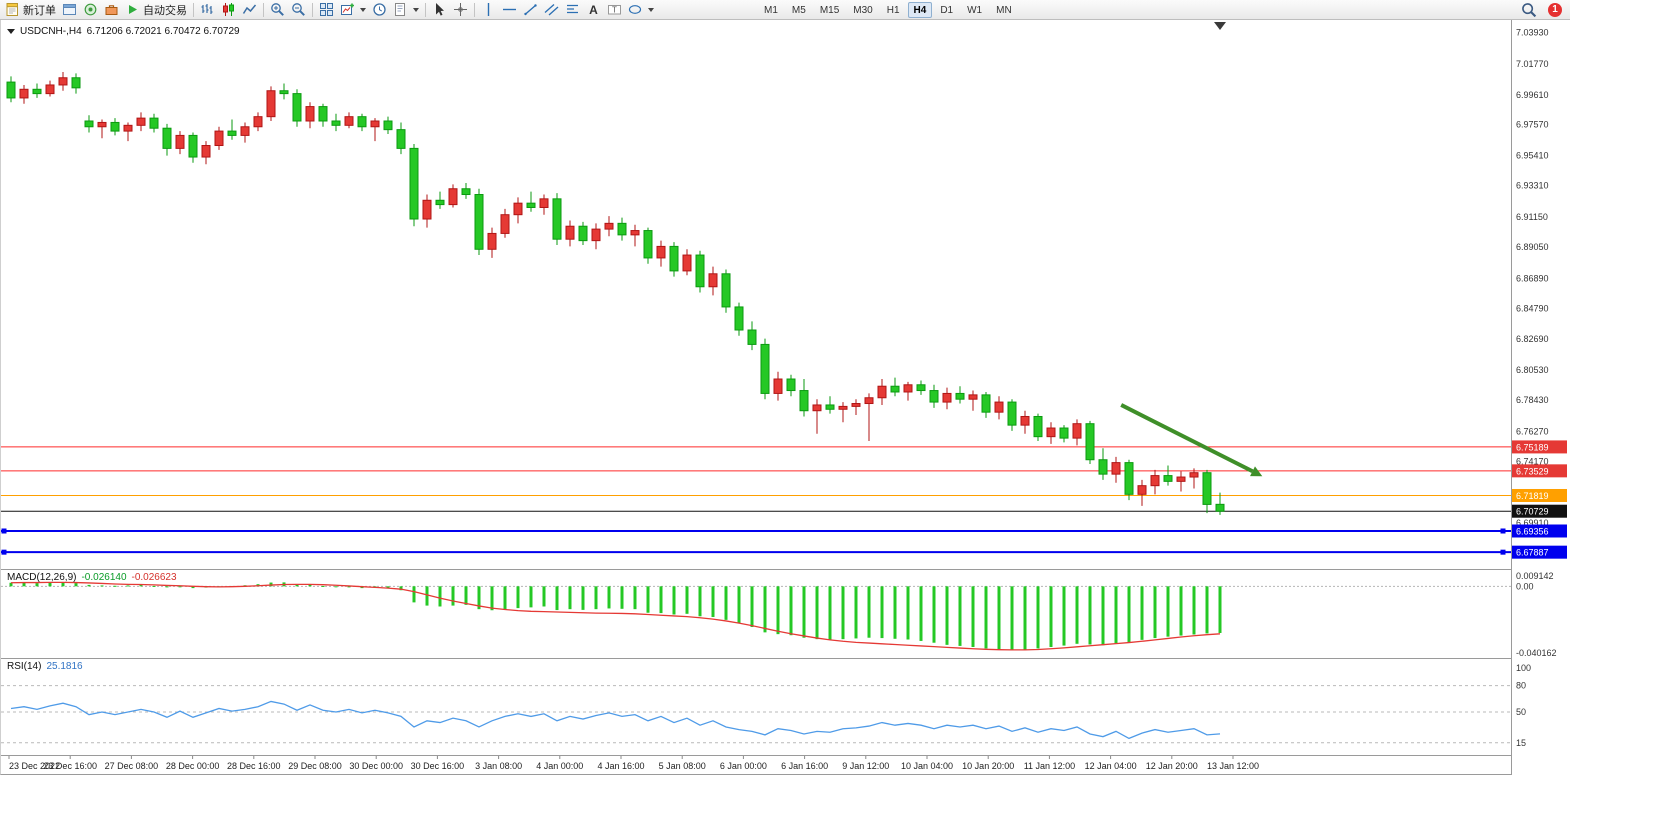  Describe the element at coordinates (11, 31) in the screenshot. I see `chart-dropdown-icon` at that location.